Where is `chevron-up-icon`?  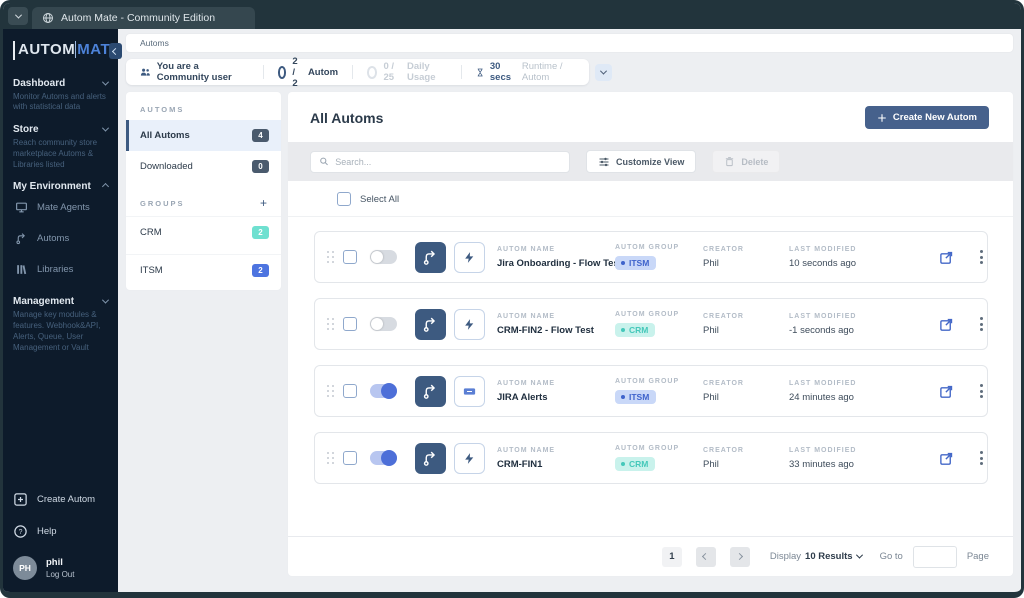
chevron-up-icon is located at coordinates (105, 187).